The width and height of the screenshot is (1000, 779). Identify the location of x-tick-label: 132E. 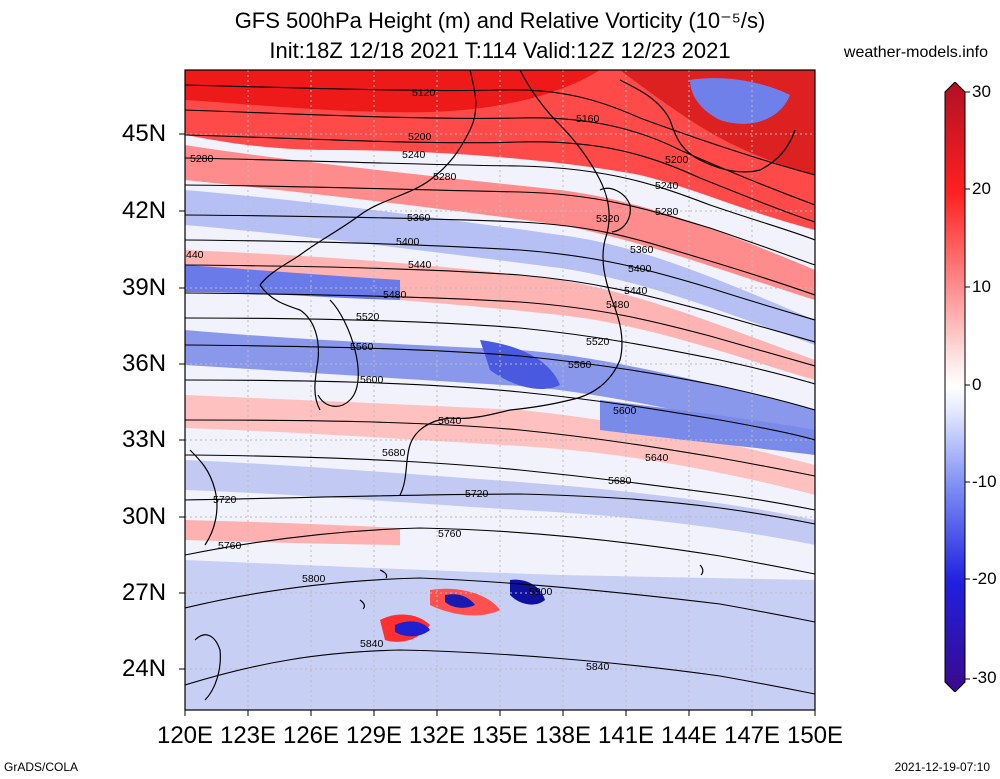
(437, 735).